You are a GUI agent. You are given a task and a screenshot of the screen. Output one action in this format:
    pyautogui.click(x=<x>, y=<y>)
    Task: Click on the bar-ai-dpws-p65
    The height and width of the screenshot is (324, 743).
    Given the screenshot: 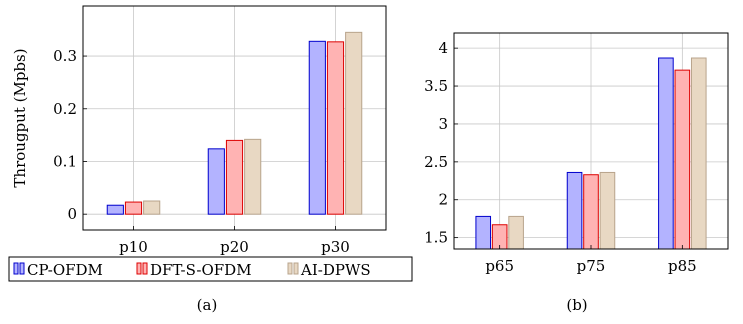 What is the action you would take?
    pyautogui.click(x=516, y=232)
    